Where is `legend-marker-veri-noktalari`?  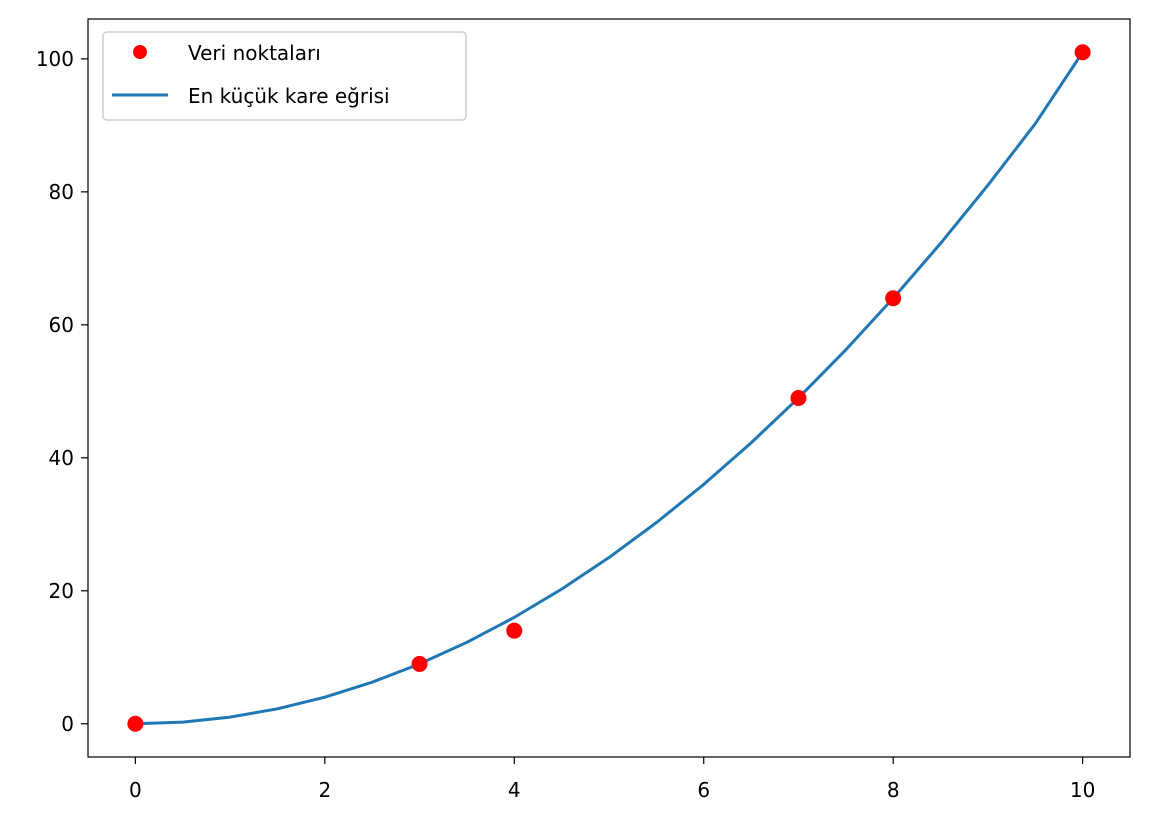
legend-marker-veri-noktalari is located at coordinates (140, 52).